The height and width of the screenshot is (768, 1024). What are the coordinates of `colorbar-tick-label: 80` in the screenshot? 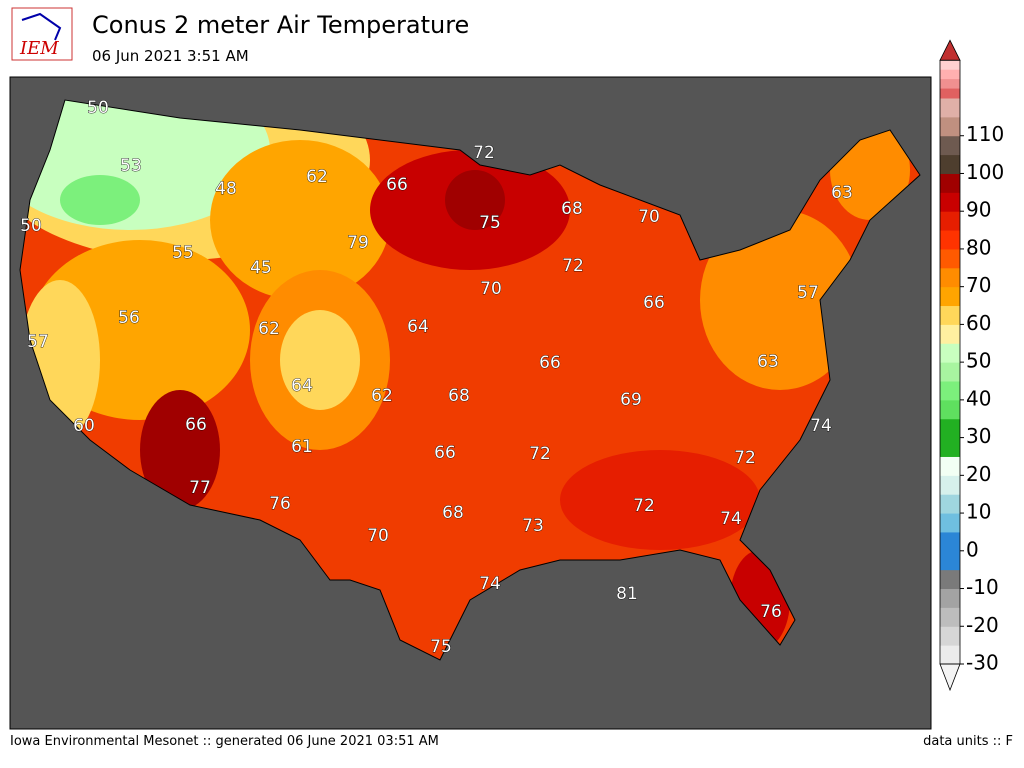 It's located at (978, 247).